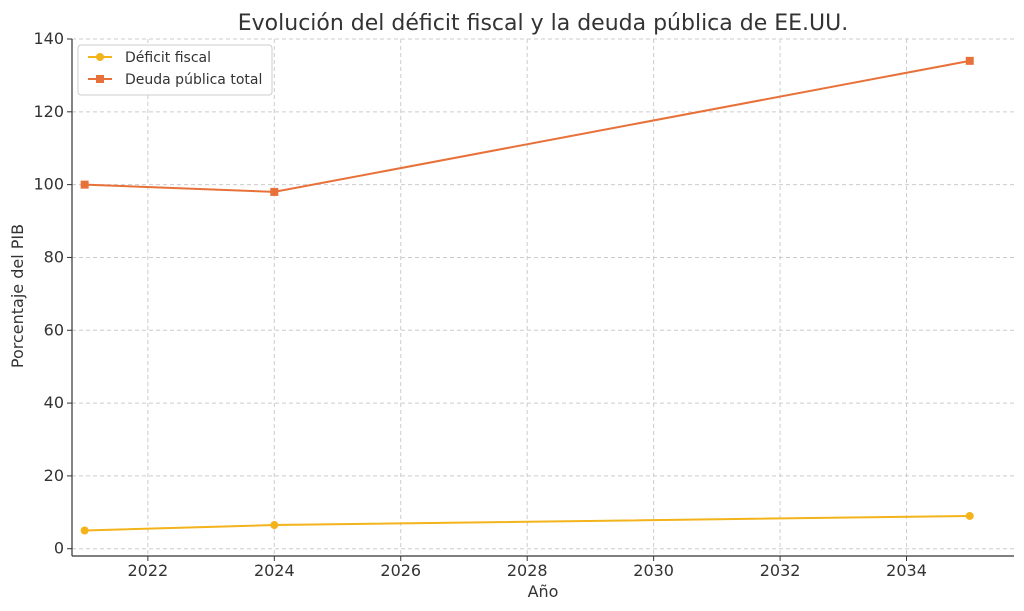 The width and height of the screenshot is (1024, 611). What do you see at coordinates (48, 38) in the screenshot?
I see `y-tick-label: 140` at bounding box center [48, 38].